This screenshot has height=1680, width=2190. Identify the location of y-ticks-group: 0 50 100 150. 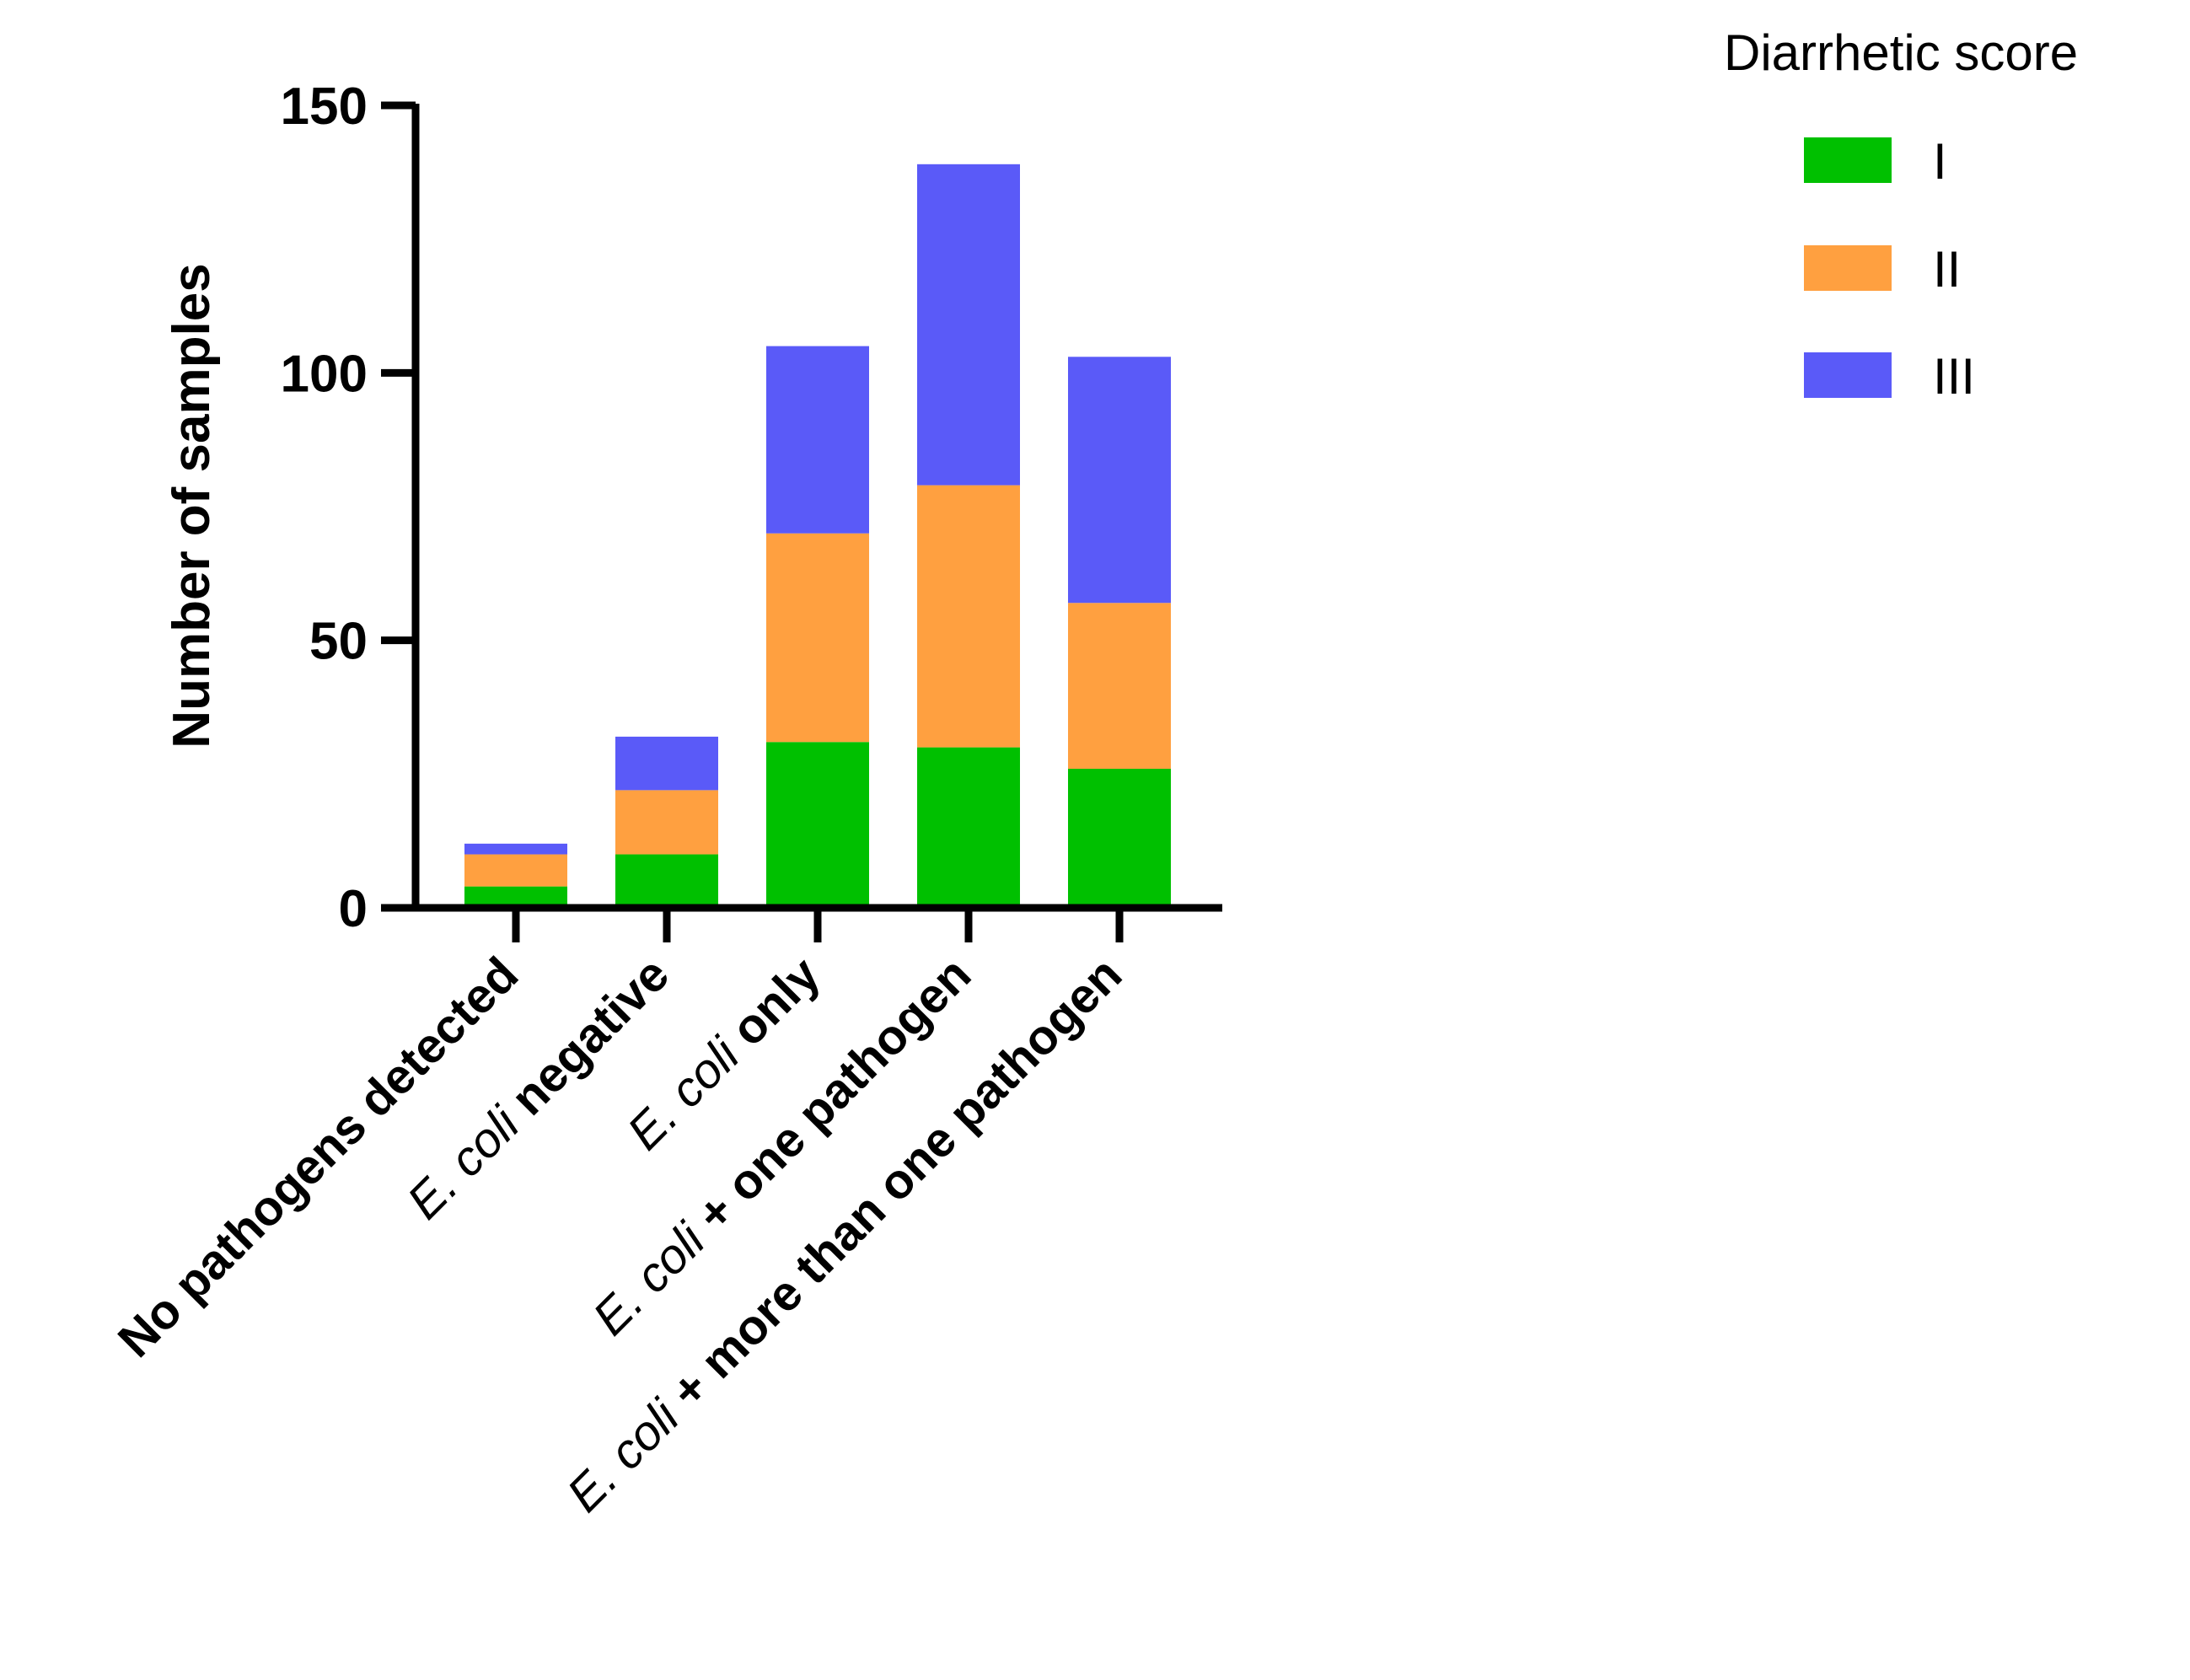
(348, 508).